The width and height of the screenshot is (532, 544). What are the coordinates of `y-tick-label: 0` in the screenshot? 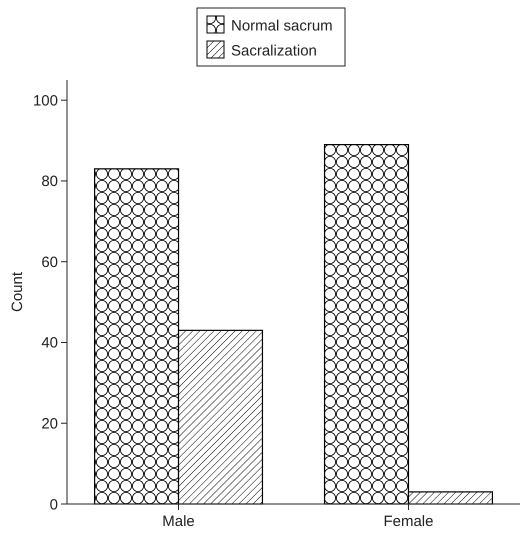 It's located at (54, 505).